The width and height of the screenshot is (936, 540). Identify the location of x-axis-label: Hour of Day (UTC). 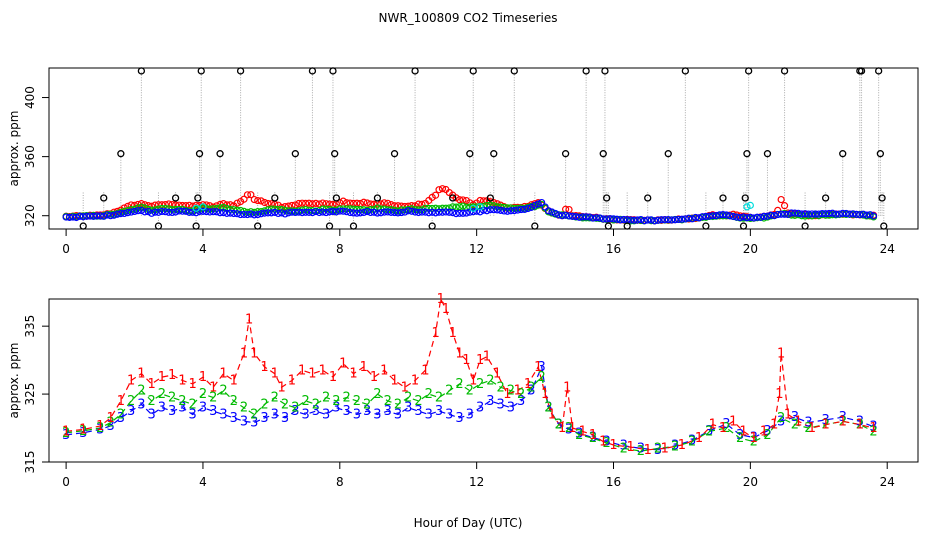
(468, 523).